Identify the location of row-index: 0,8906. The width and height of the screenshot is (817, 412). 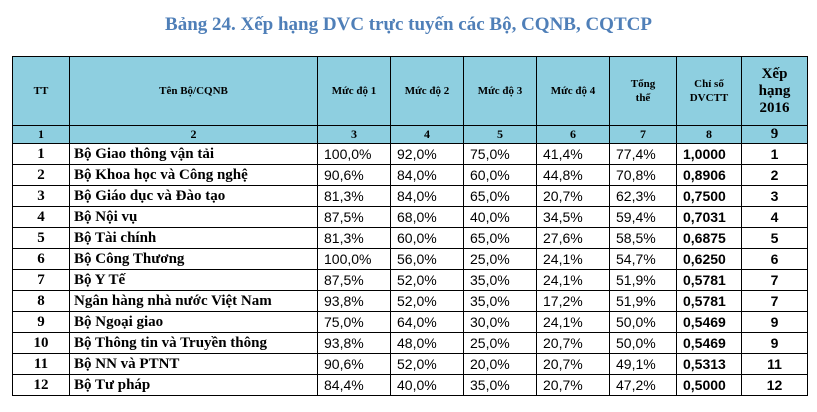
(709, 175).